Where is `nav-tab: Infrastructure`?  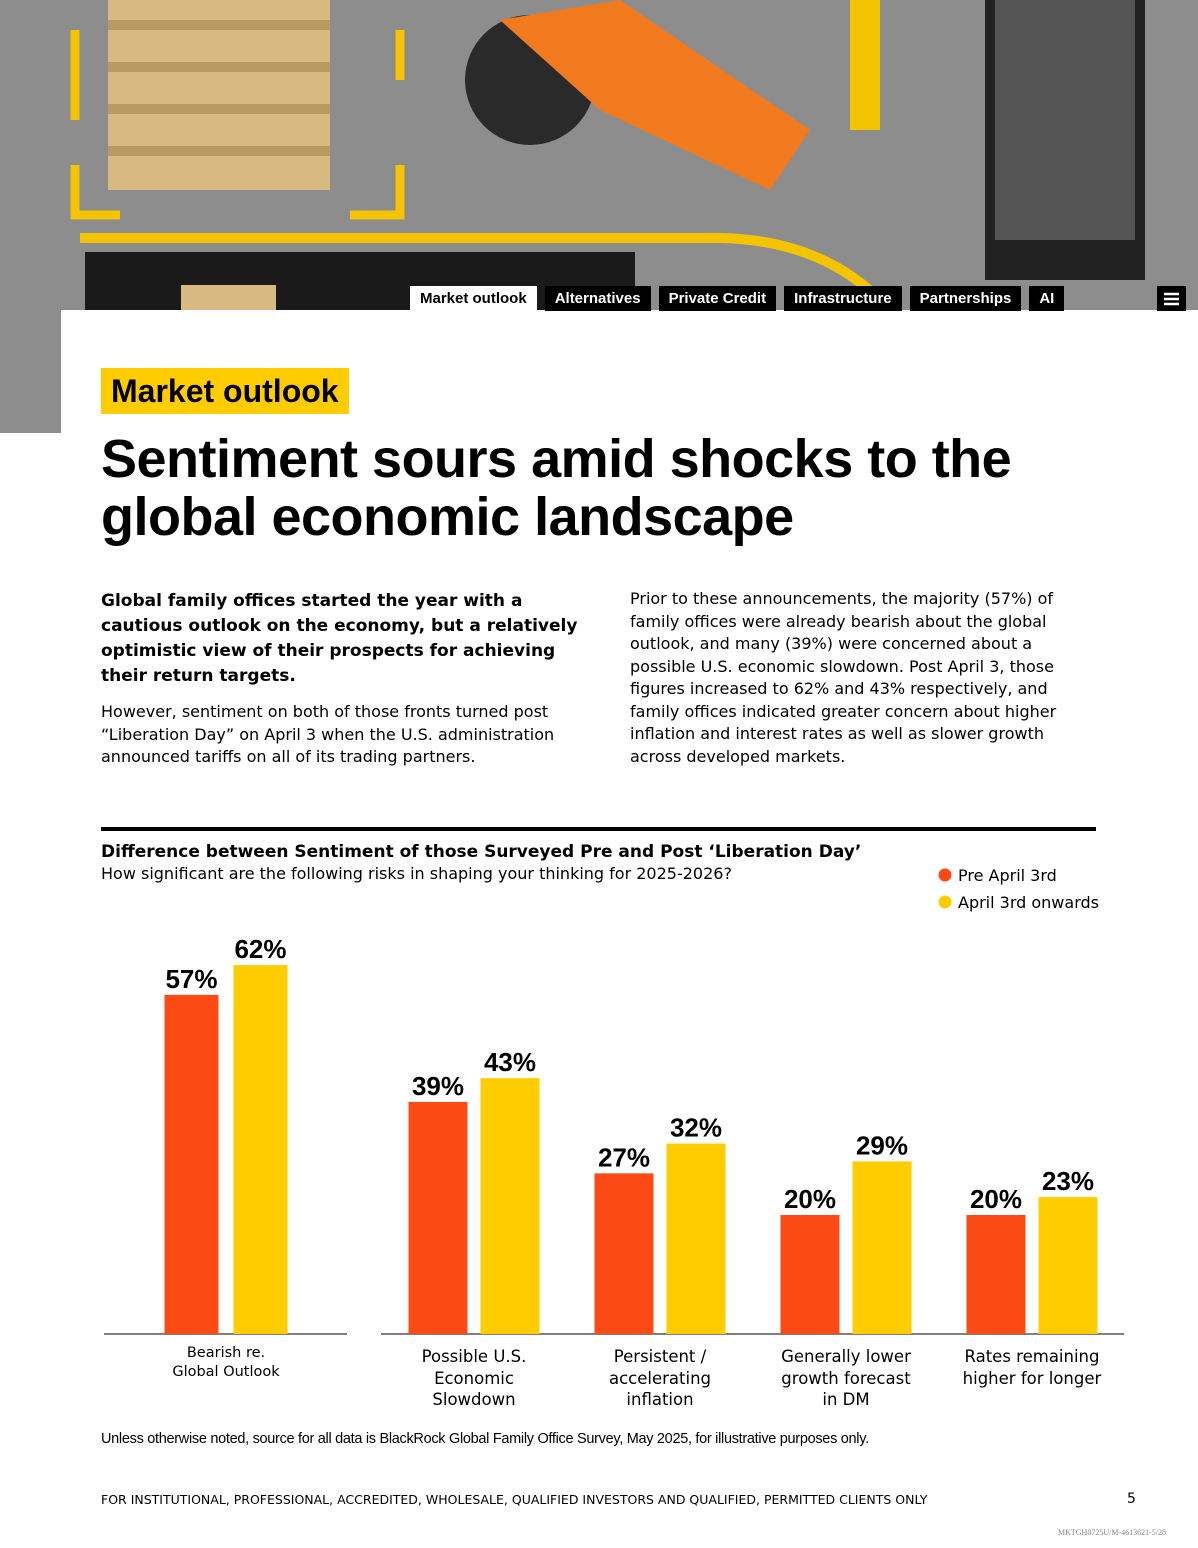 nav-tab: Infrastructure is located at coordinates (843, 298).